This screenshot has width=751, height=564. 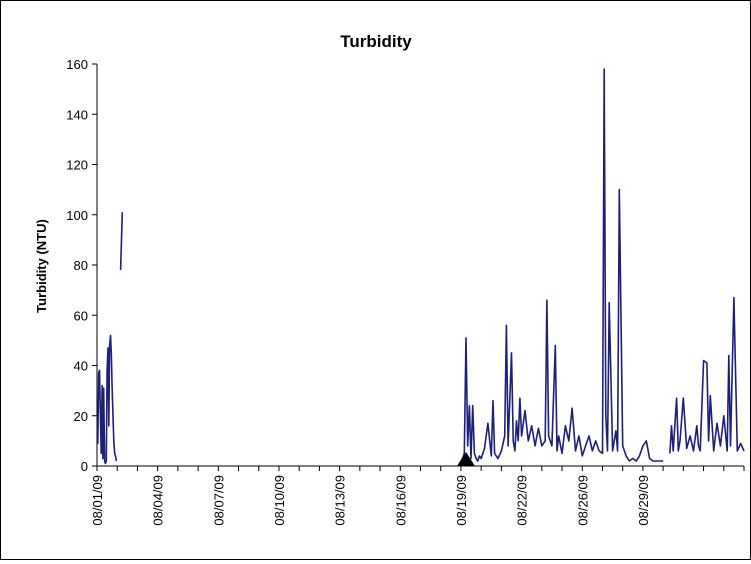 What do you see at coordinates (84, 466) in the screenshot?
I see `y-tick-label: 0` at bounding box center [84, 466].